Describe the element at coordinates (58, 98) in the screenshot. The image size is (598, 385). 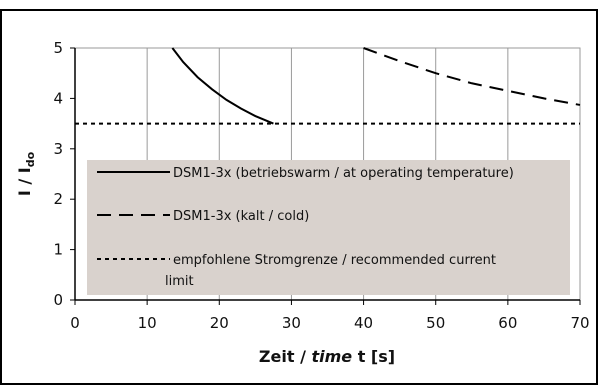
I see `y-tick-label-4: 4` at that location.